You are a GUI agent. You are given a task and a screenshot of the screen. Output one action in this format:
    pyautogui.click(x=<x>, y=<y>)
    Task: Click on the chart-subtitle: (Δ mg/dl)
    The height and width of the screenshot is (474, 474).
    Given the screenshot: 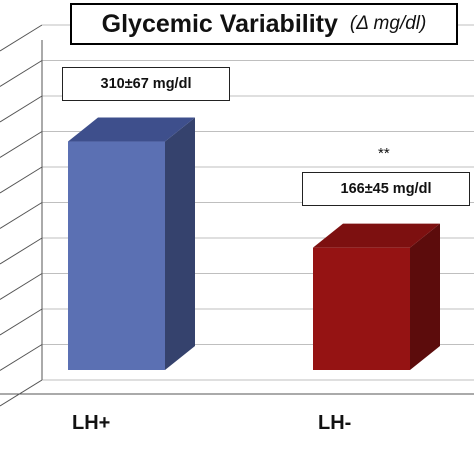 What is the action you would take?
    pyautogui.click(x=388, y=23)
    